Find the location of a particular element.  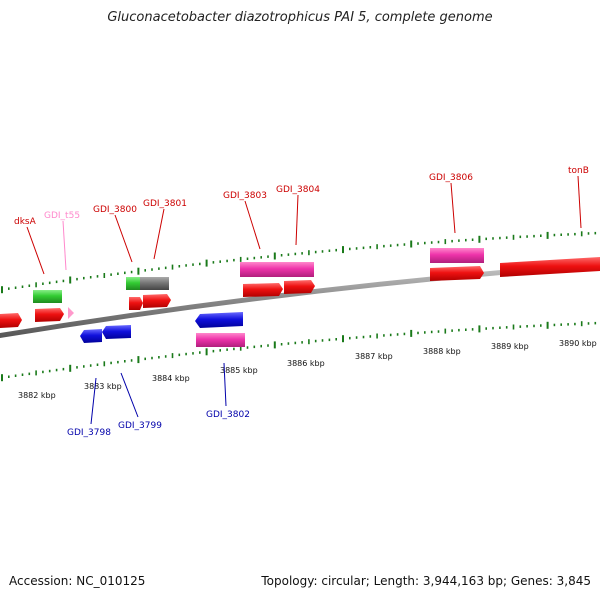

kbp-label: 3885 kbp is located at coordinates (239, 370).